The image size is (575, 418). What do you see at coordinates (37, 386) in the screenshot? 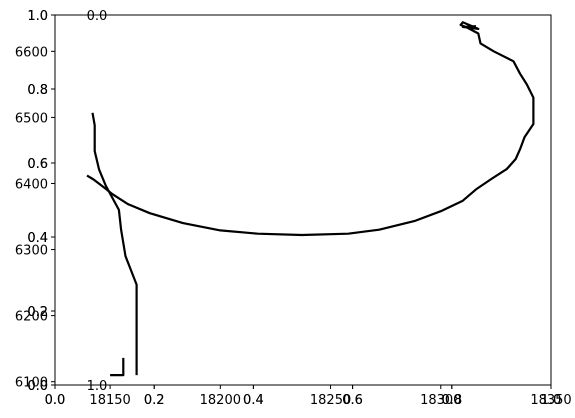
I see `y-tick-label: 0.0` at bounding box center [37, 386].